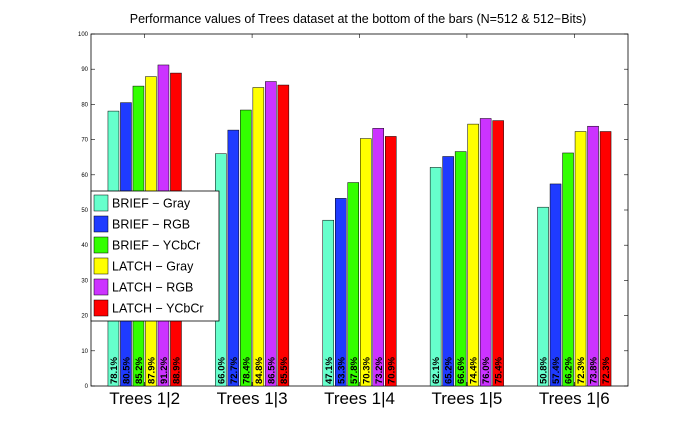  I want to click on bar-value-label: 87.9%, so click(151, 370).